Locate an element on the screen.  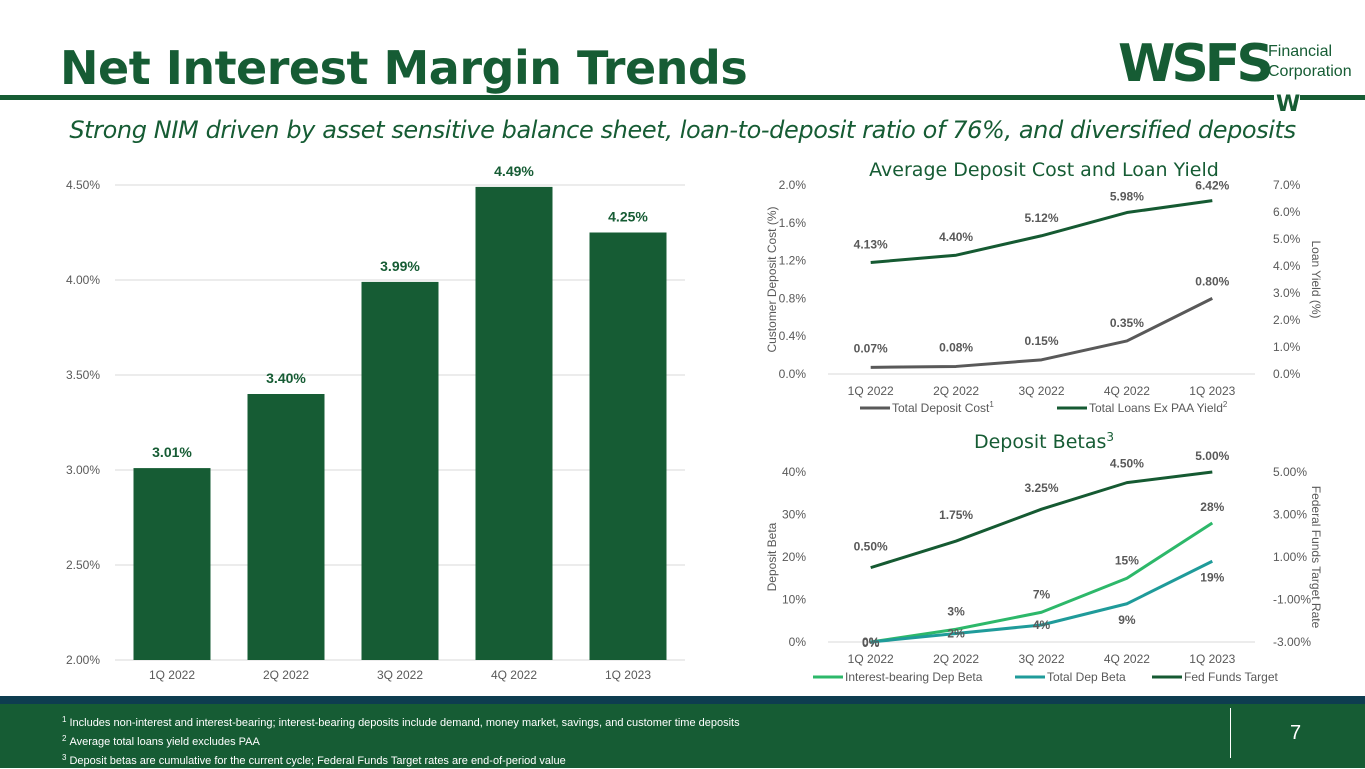
cost-yield-y2-tick: 5.0% is located at coordinates (1287, 239).